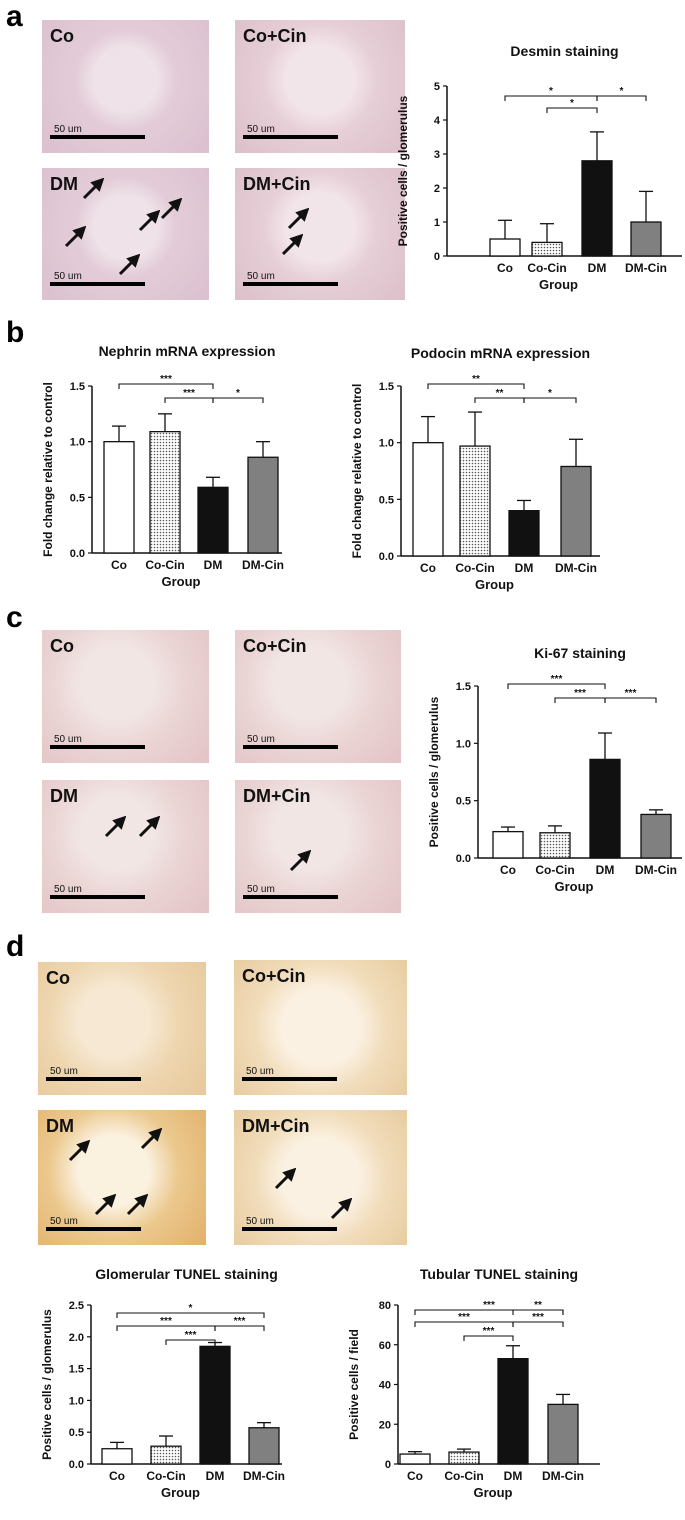 The height and width of the screenshot is (1520, 685). What do you see at coordinates (357, 471) in the screenshot?
I see `y-axis-label: Fold change relative to control` at bounding box center [357, 471].